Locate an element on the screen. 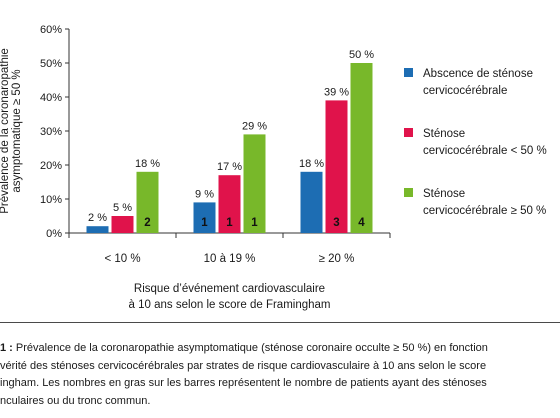 The height and width of the screenshot is (418, 560). y-axis-title-line: asymptomatique ≥ 50 % is located at coordinates (17, 130).